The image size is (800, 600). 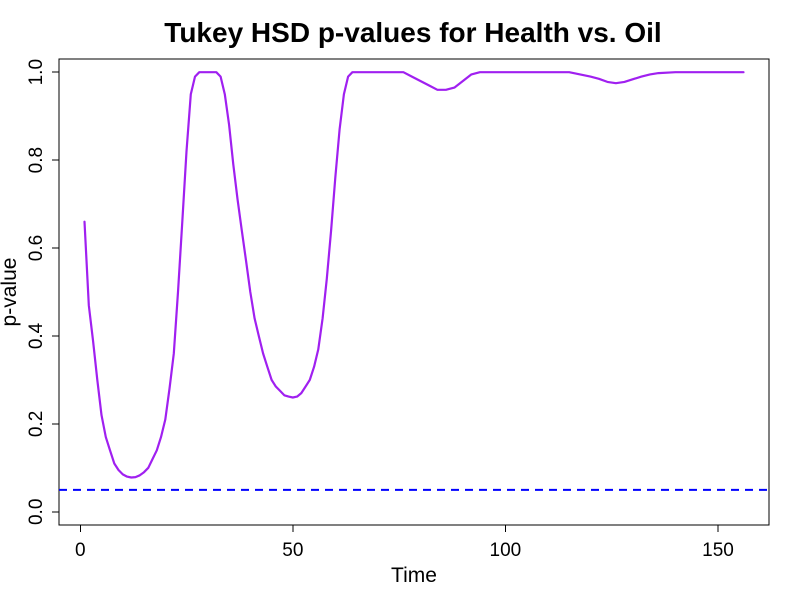 I want to click on x-tick-label: 50, so click(x=292, y=550).